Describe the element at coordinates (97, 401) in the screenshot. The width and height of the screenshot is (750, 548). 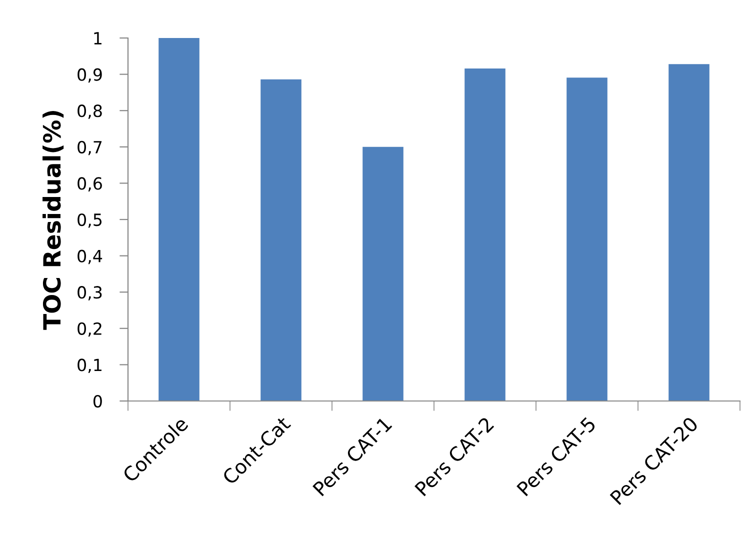
I see `y-tick-label: 0` at that location.